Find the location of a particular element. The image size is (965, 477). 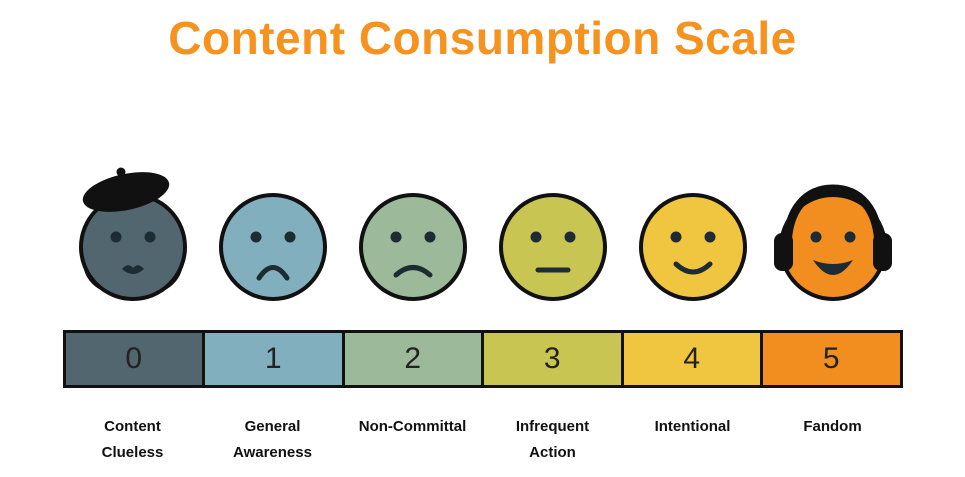

beret-icon is located at coordinates (125, 192).